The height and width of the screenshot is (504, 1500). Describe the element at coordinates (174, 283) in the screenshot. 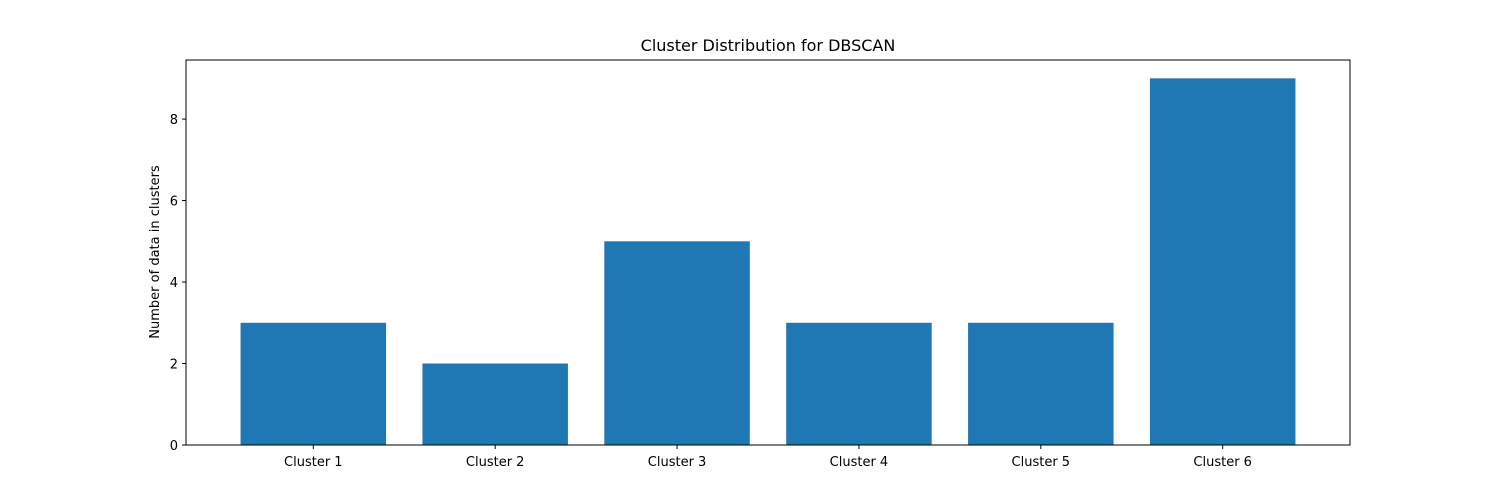

I see `y-tick-label: 4` at that location.